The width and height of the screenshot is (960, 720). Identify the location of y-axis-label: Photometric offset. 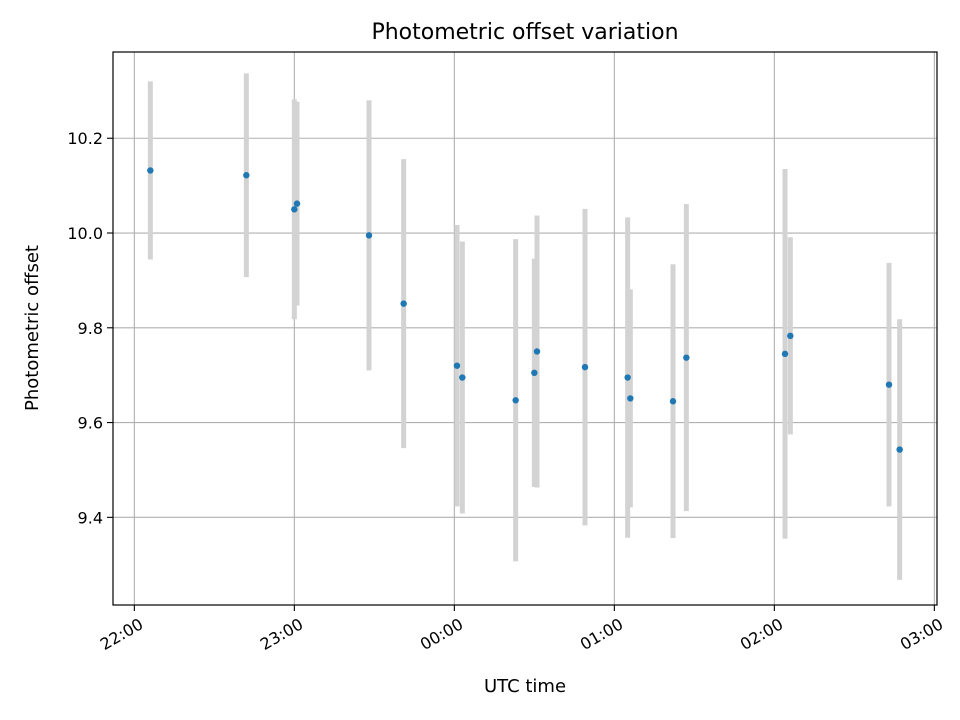
(32, 328).